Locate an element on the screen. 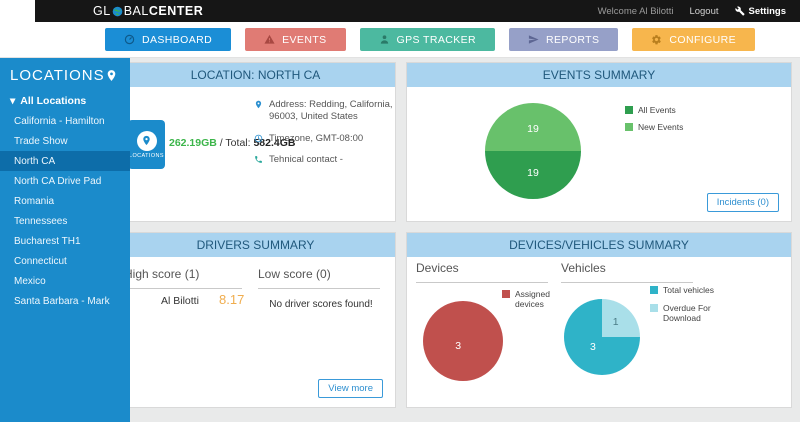 This screenshot has height=422, width=800. legend-overdue-download: Overdue For Download is located at coordinates (683, 313).